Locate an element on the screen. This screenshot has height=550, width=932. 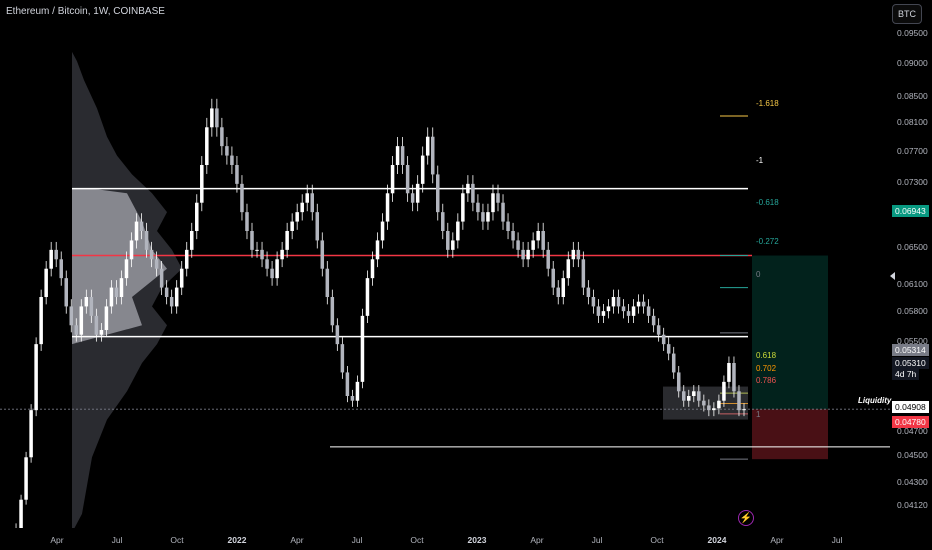
price-badge-countdown: 4d 7h is located at coordinates (906, 374).